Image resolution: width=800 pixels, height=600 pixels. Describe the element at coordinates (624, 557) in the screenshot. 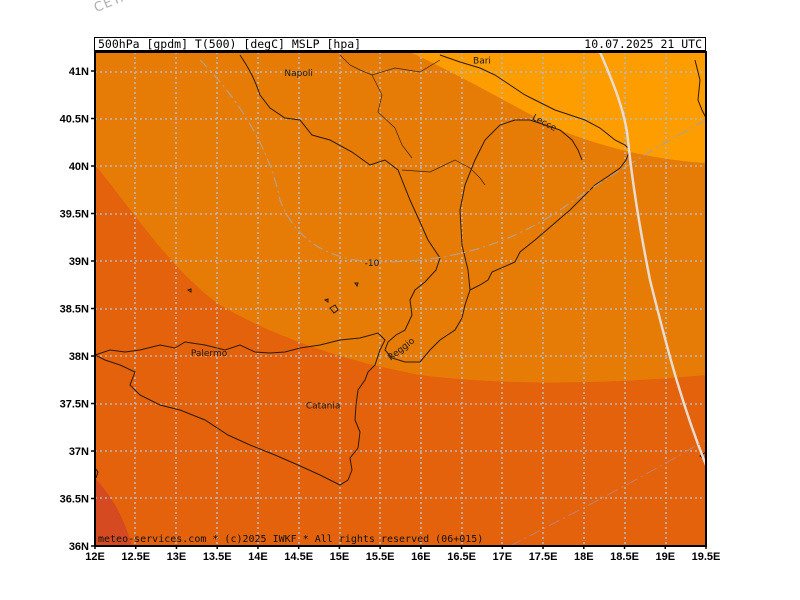

I see `lon-tick-label: 18.5E` at that location.